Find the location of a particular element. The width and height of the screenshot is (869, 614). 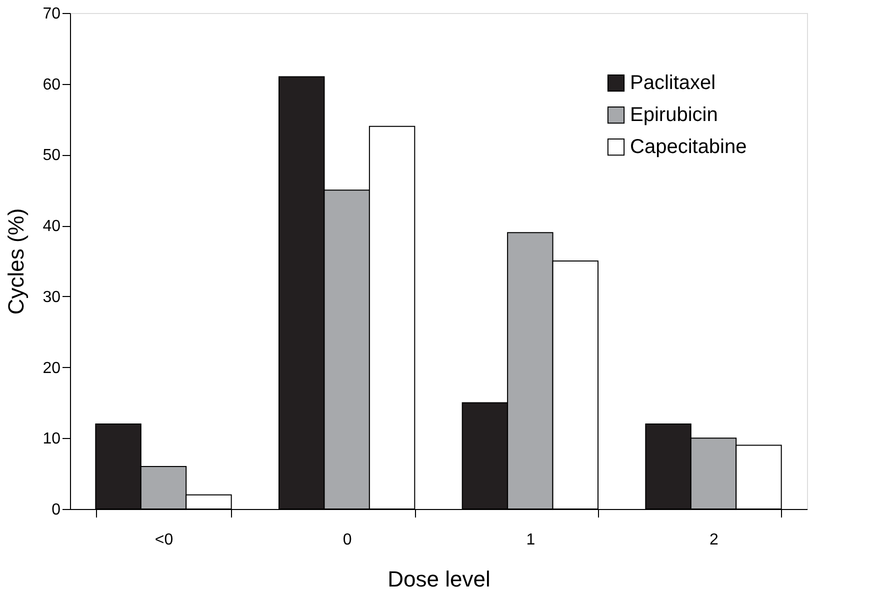

y-tick-label: 70 is located at coordinates (51, 14).